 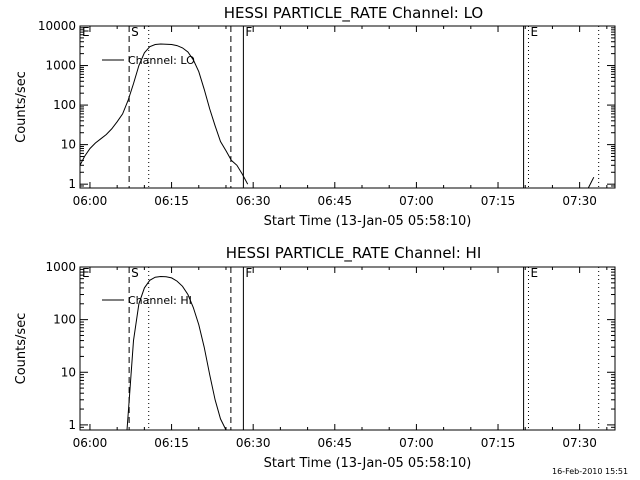 What do you see at coordinates (353, 13) in the screenshot?
I see `chart-title: HESSI PARTICLE_RATE Channel: LO` at bounding box center [353, 13].